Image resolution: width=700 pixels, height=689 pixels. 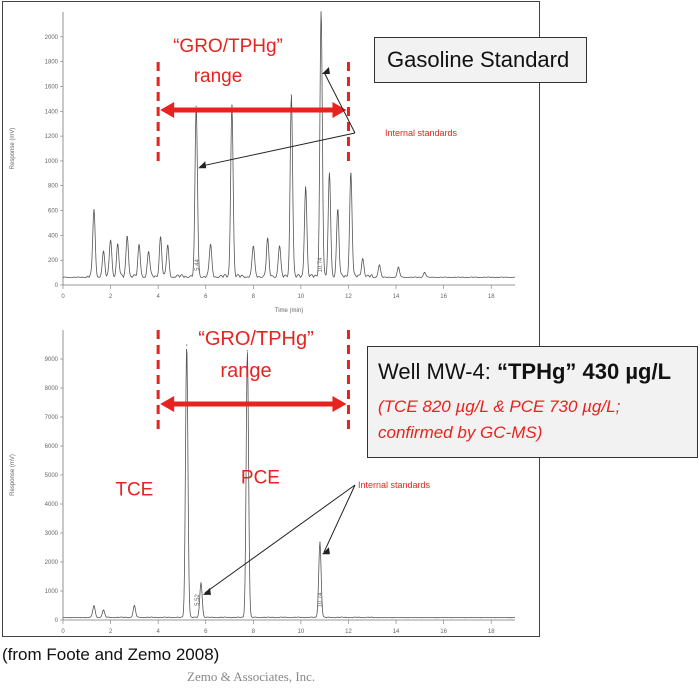 I want to click on x-axis-label: Time (min), so click(x=289, y=311).